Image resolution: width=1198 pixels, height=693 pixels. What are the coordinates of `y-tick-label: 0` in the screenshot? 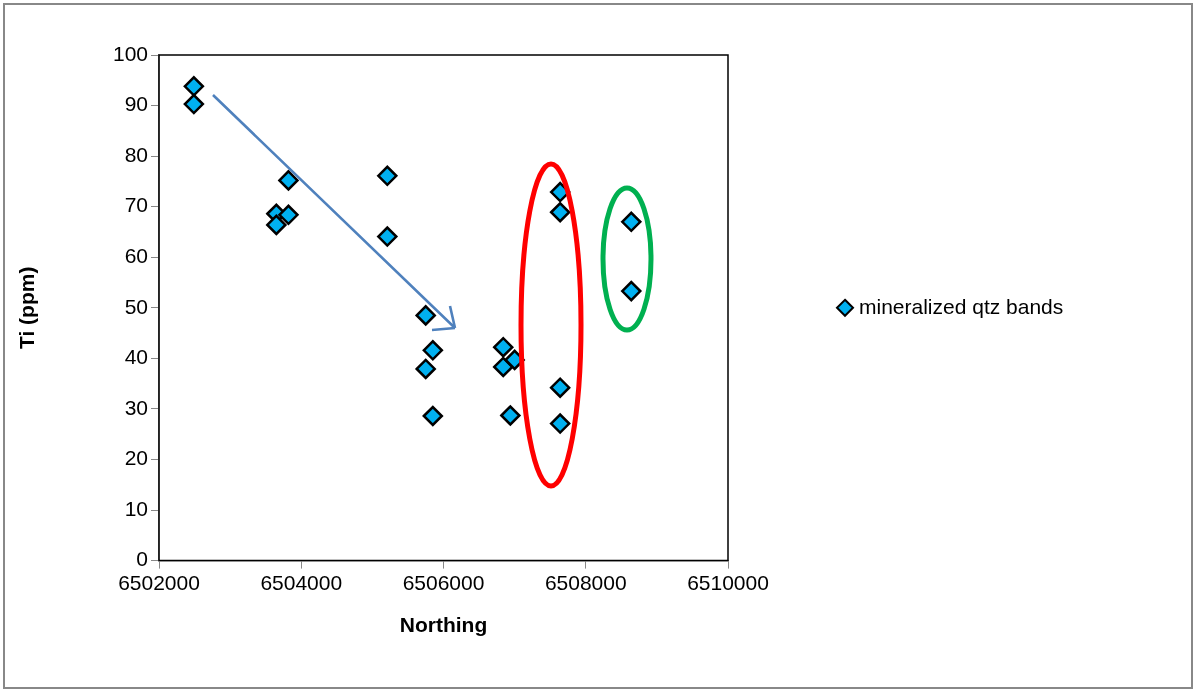 It's located at (142, 559).